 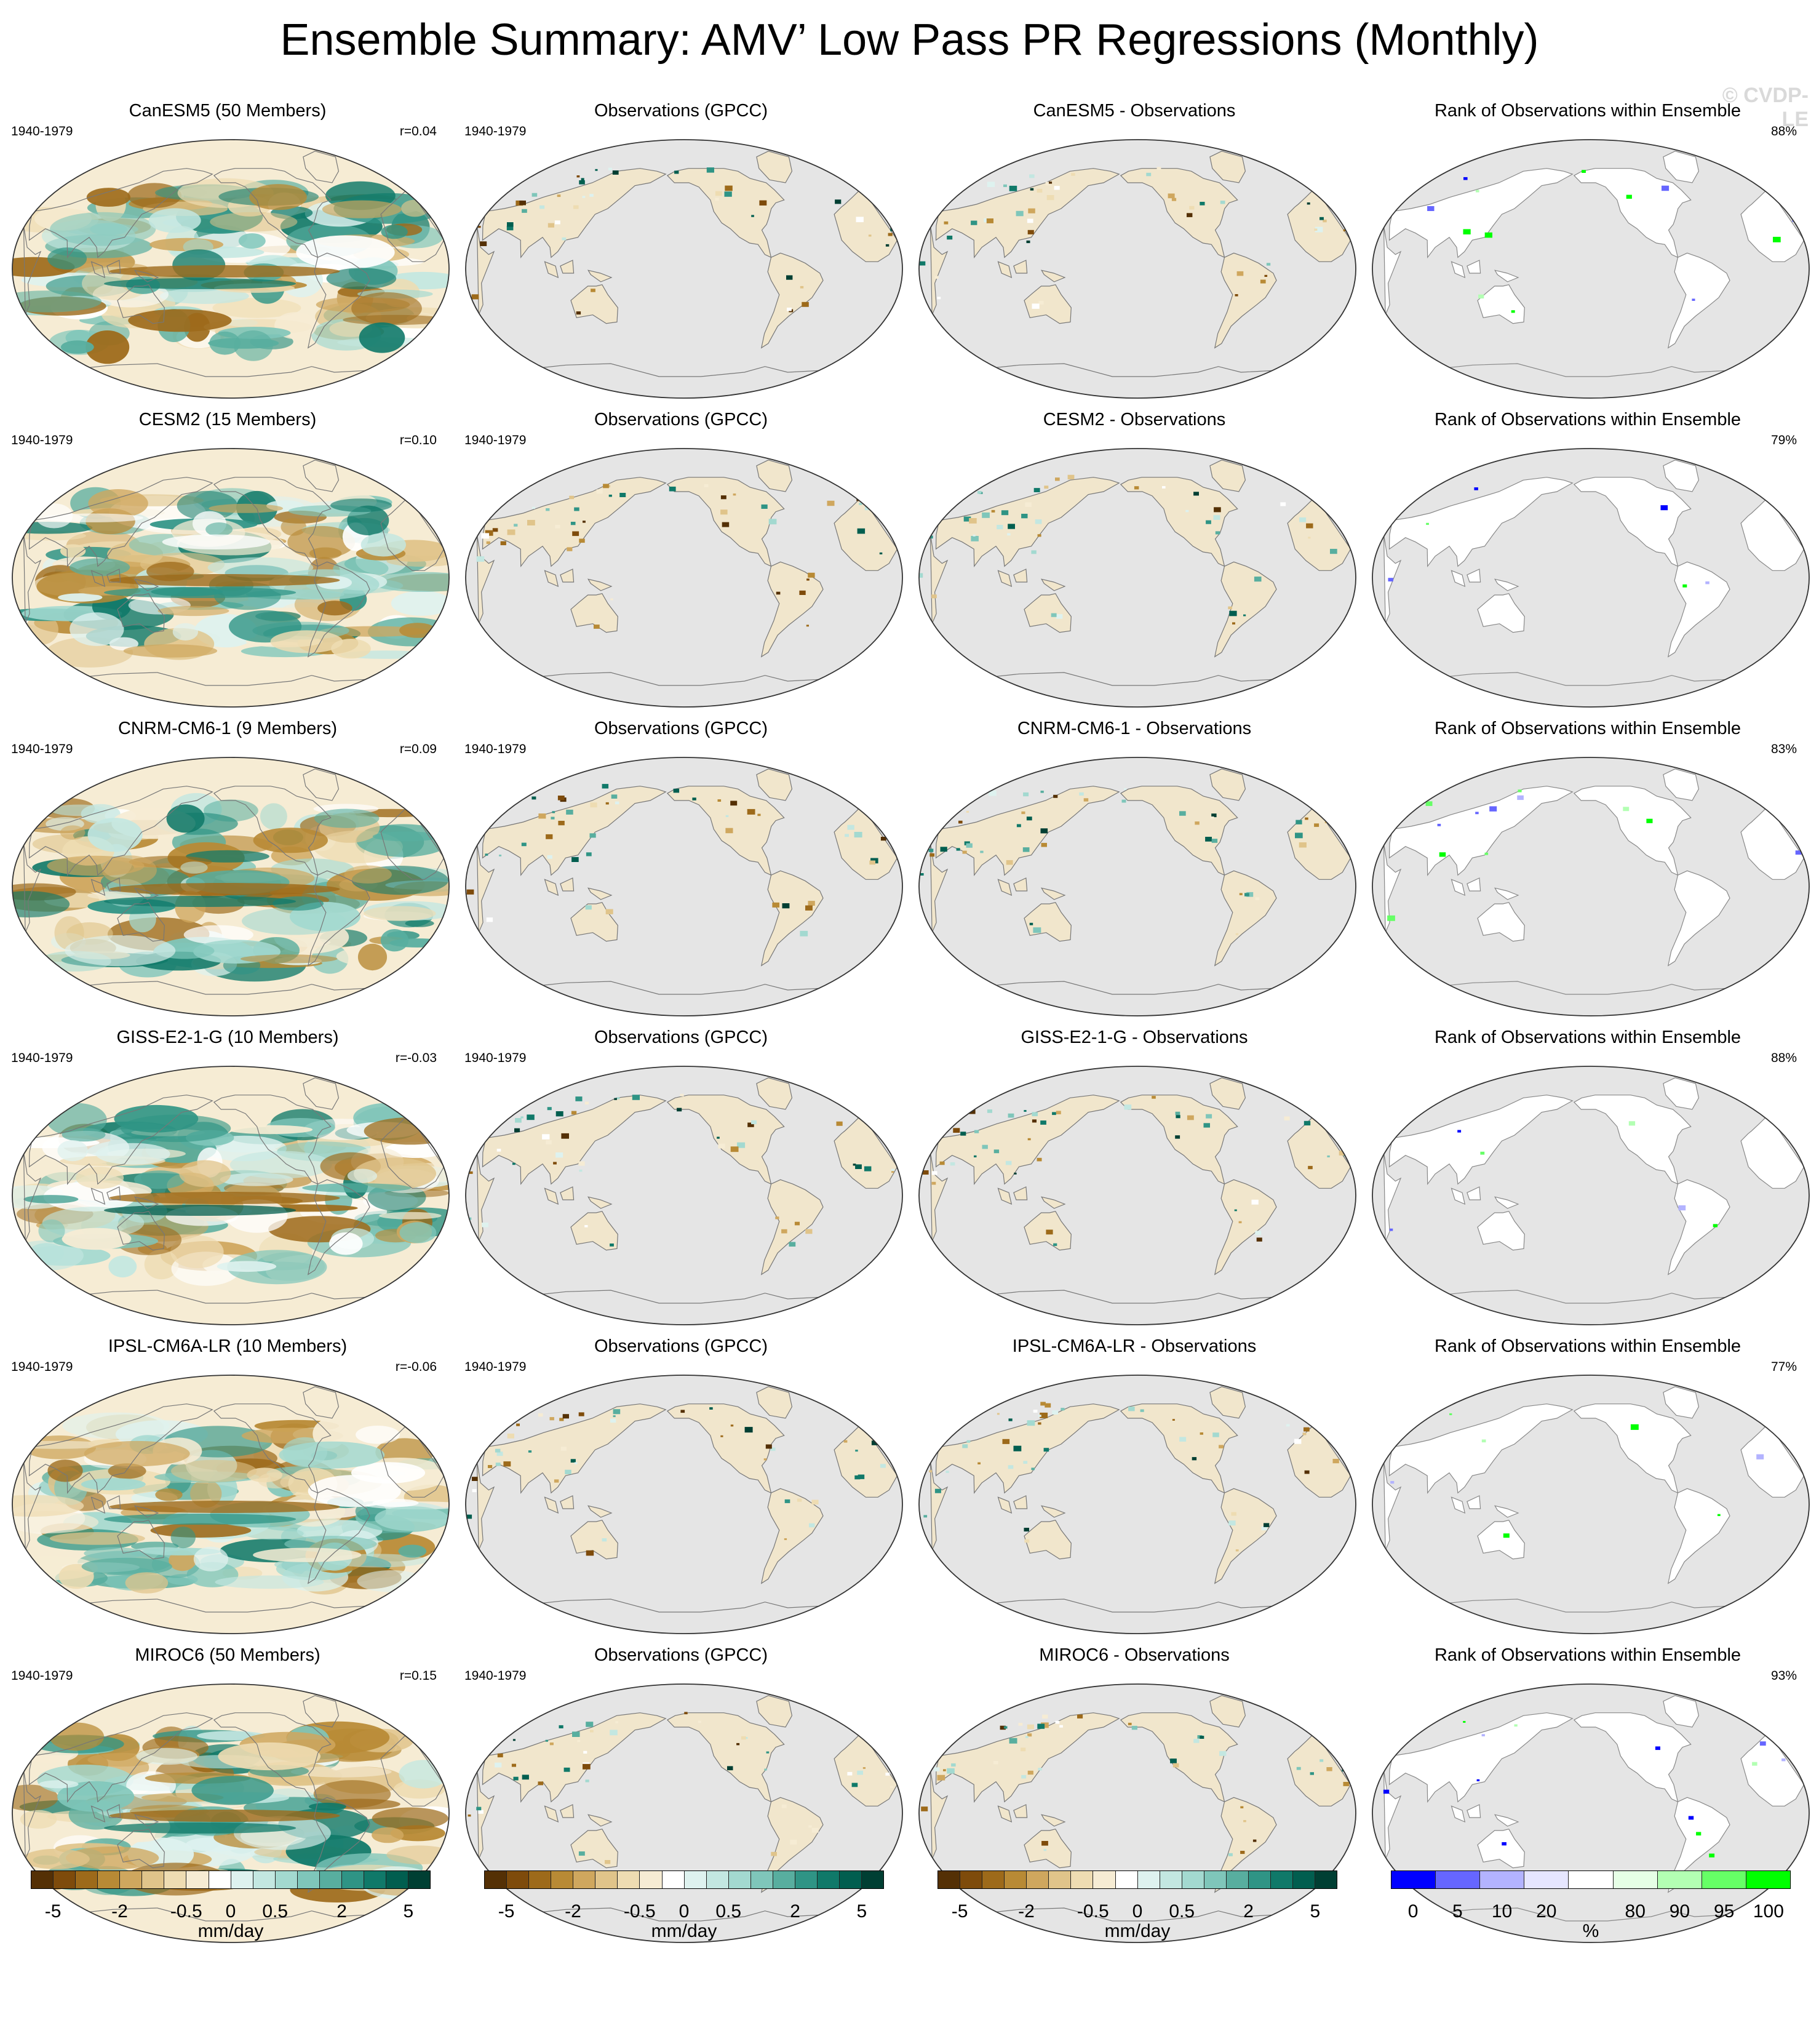 I want to click on map-panel-rank: Rank of Observations within Ensemble 83%, so click(x=1587, y=868).